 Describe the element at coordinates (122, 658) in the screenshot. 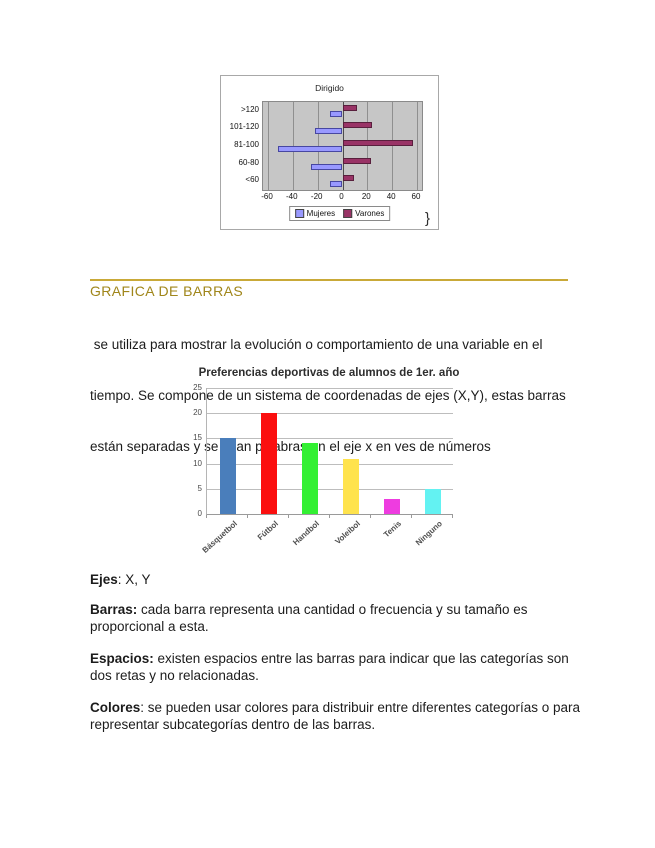

I see `definition-term: Espacios:` at that location.